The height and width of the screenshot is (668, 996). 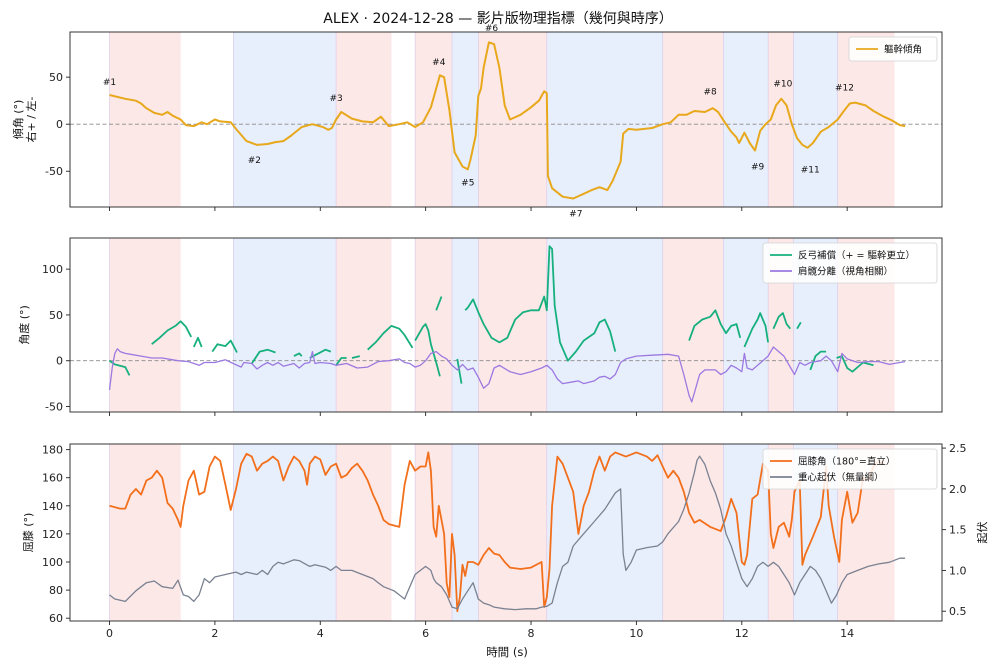 I want to click on peak-annotation: #11, so click(x=810, y=170).